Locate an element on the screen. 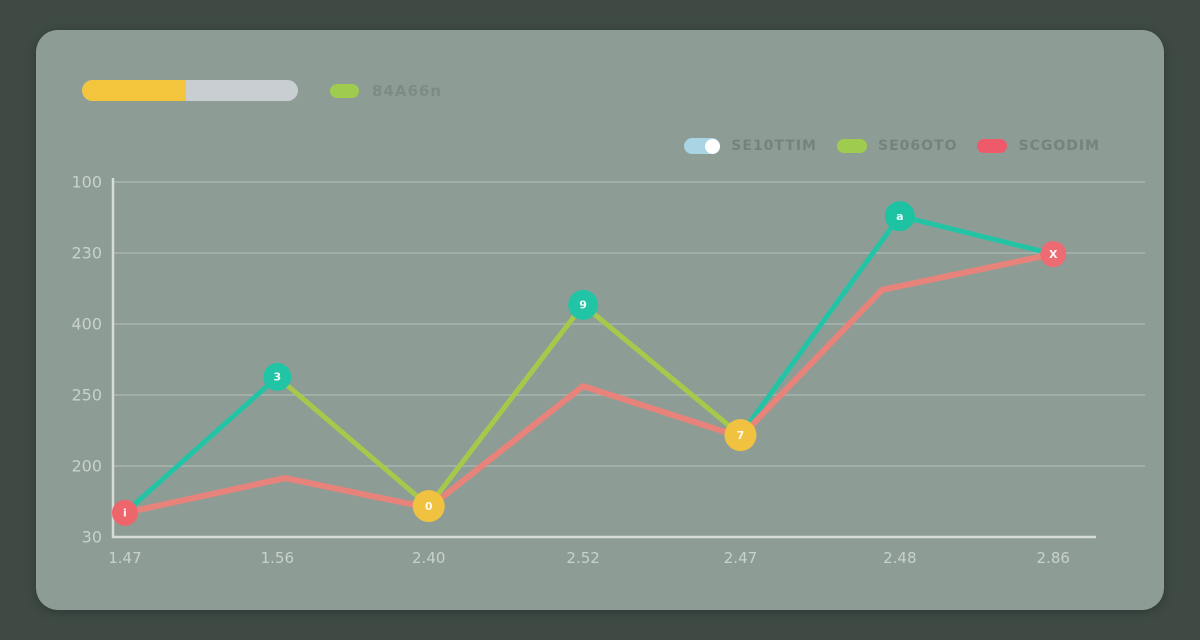 This screenshot has width=1200, height=640. legend-item-2: SCGODIM is located at coordinates (1038, 146).